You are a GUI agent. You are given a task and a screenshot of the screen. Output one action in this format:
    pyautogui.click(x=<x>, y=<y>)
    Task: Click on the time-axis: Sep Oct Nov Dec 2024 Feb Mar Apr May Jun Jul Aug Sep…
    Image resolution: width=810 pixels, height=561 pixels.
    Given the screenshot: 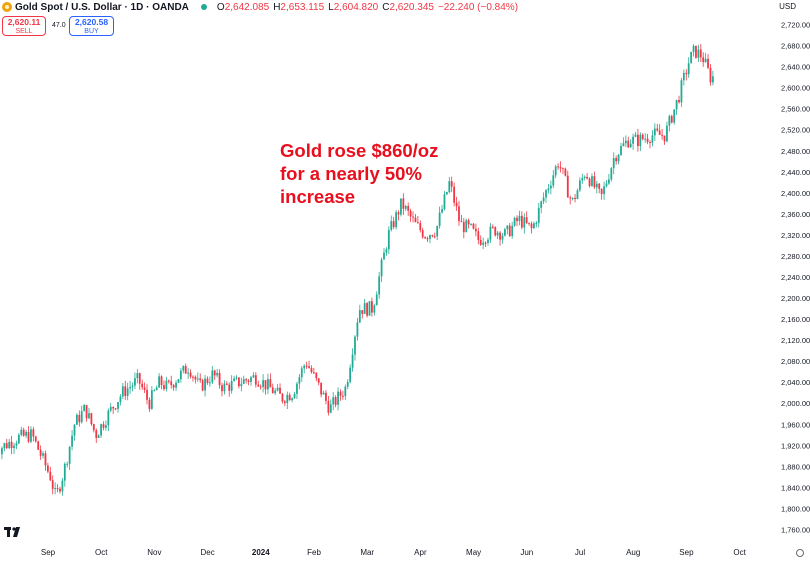 What is the action you would take?
    pyautogui.click(x=394, y=552)
    